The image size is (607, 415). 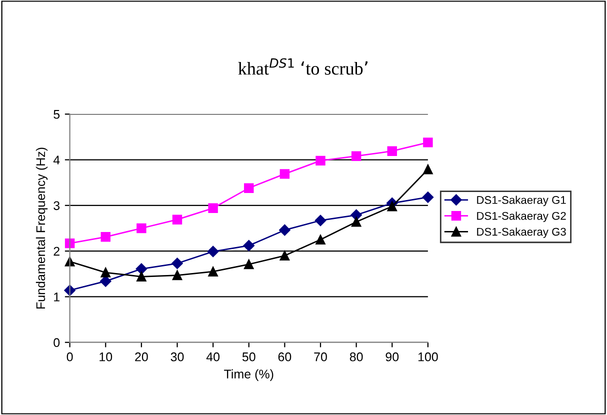 I want to click on x-tick-label: 70, so click(x=320, y=357).